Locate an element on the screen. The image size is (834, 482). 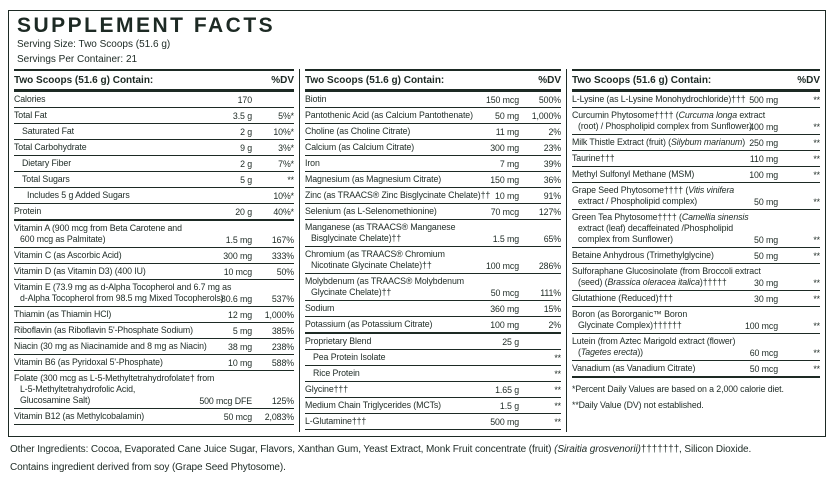
nutrient-row: Calories 170 is located at coordinates (154, 100).